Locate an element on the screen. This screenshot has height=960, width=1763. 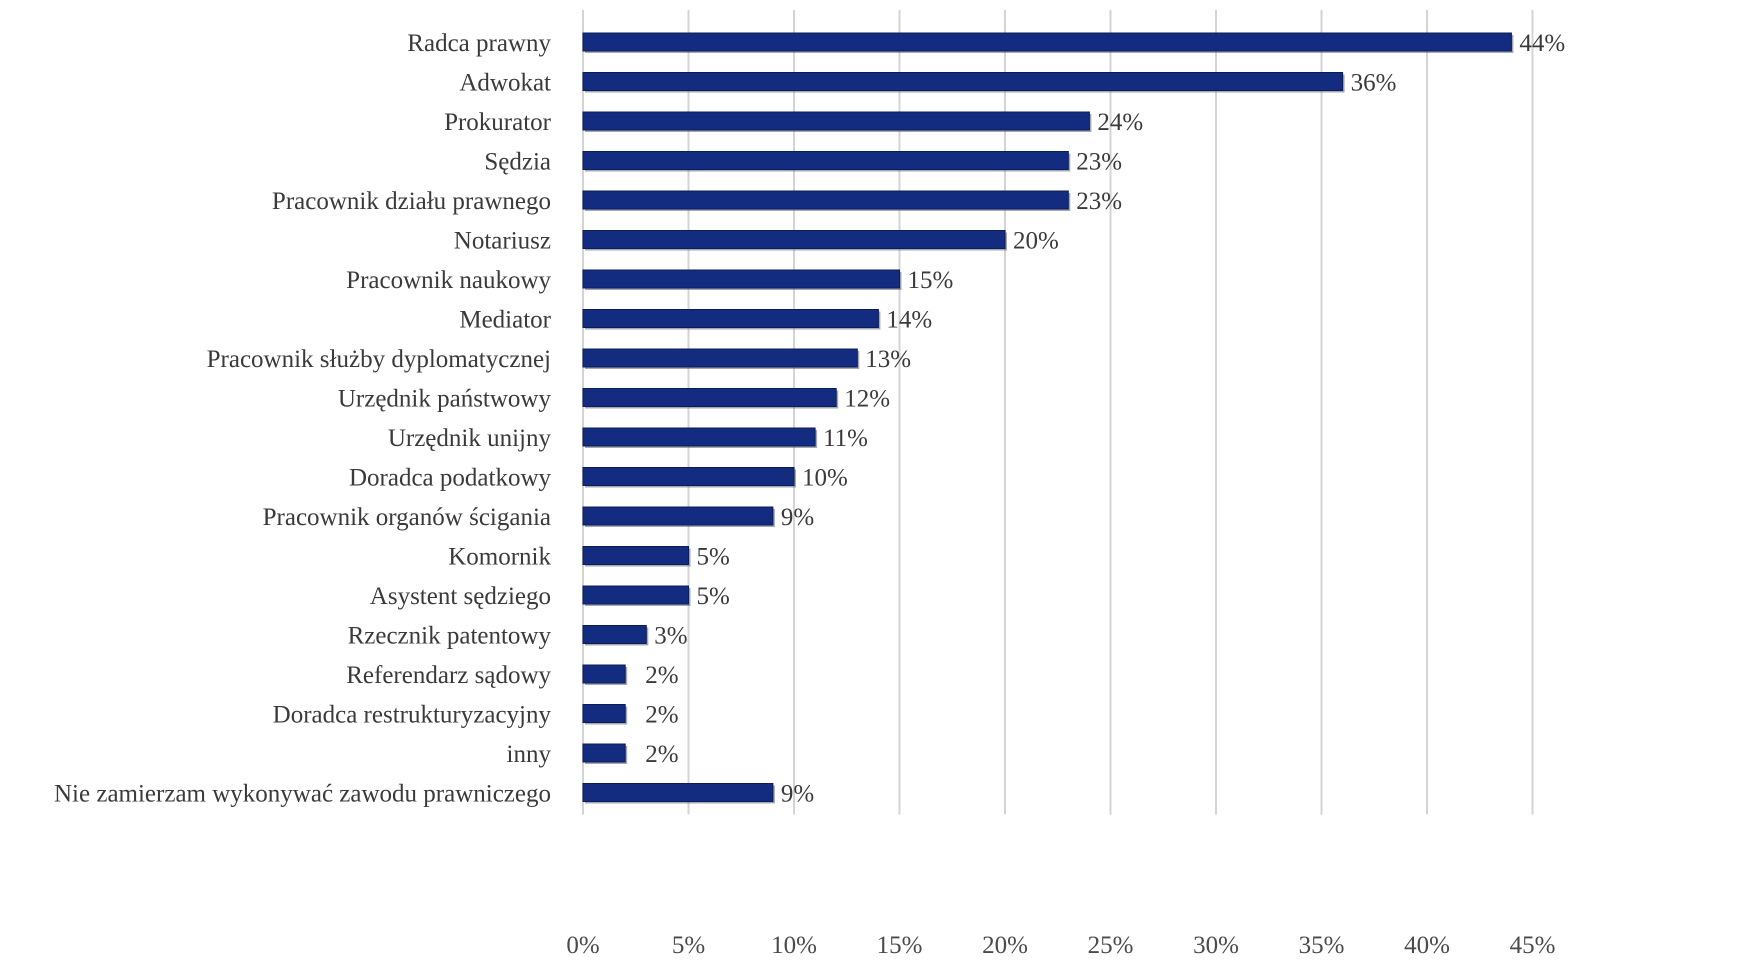
value-label: 12% is located at coordinates (867, 399).